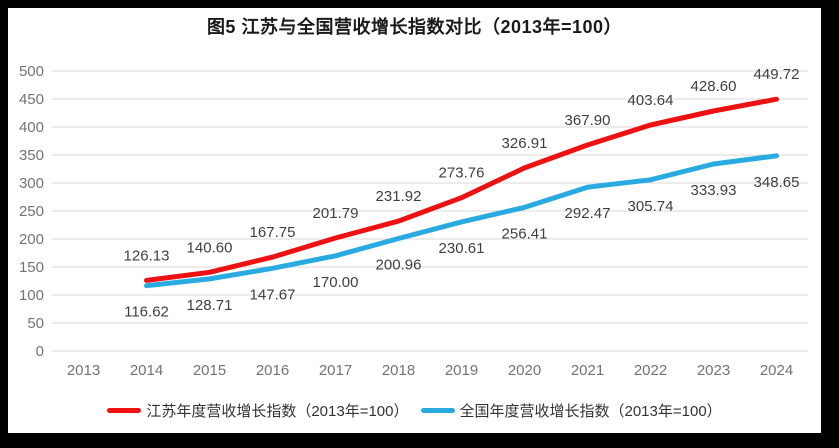 The height and width of the screenshot is (448, 839). I want to click on y-axis-tick-label: 100, so click(31, 295).